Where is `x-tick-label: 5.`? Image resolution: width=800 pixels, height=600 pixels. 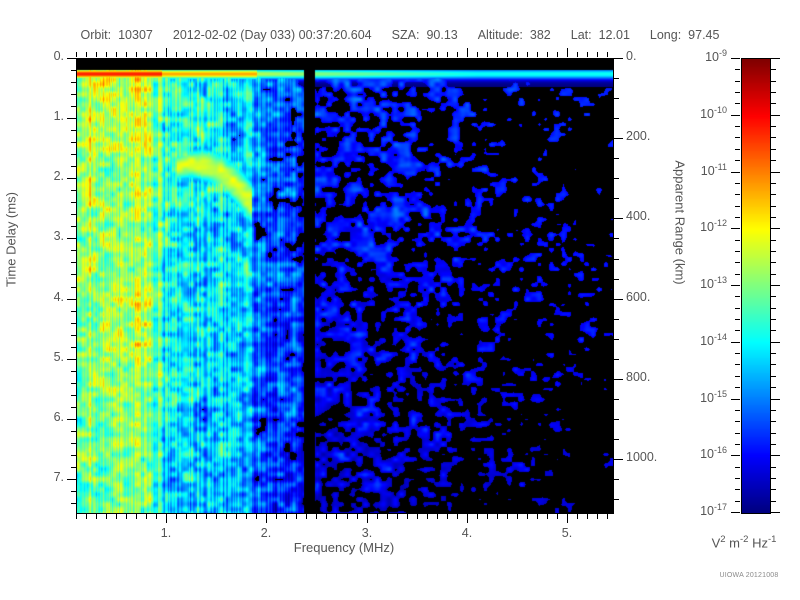
x-tick-label: 5. is located at coordinates (567, 533).